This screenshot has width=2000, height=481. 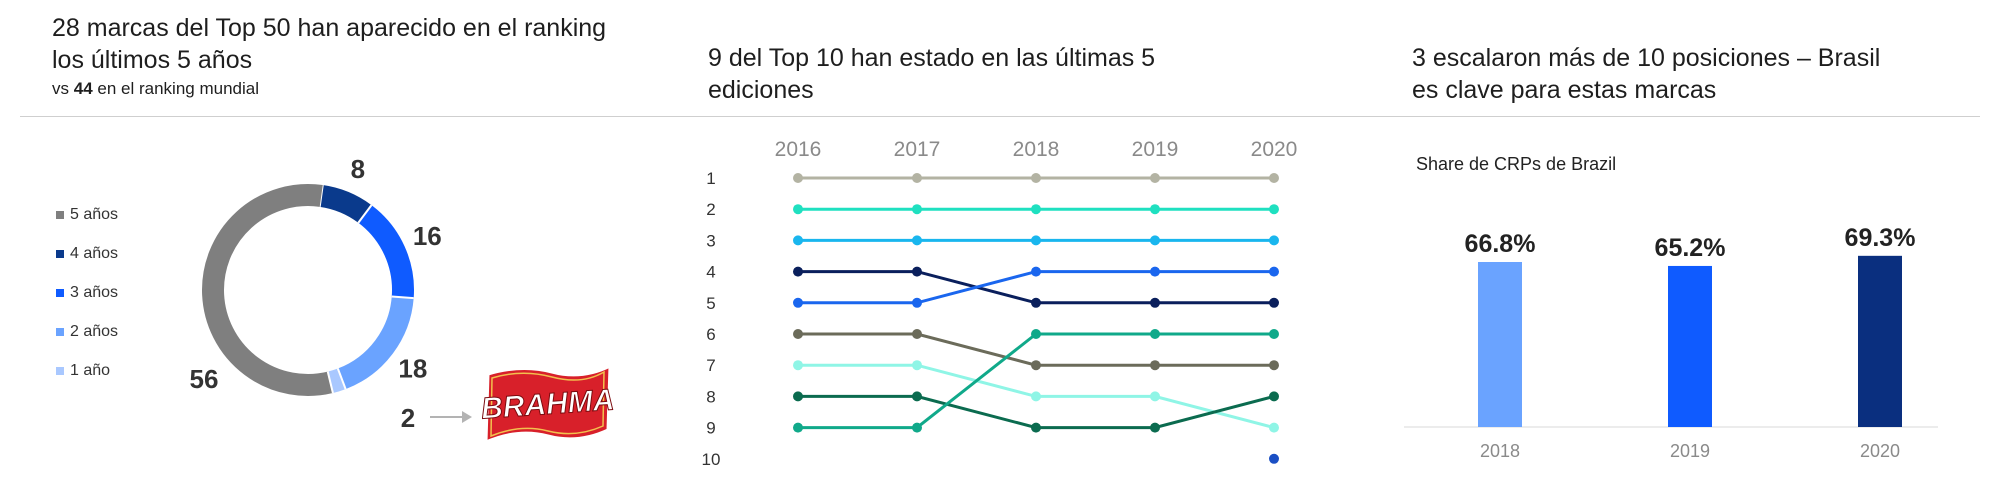 What do you see at coordinates (408, 418) in the screenshot?
I see `donut-value-label: 2` at bounding box center [408, 418].